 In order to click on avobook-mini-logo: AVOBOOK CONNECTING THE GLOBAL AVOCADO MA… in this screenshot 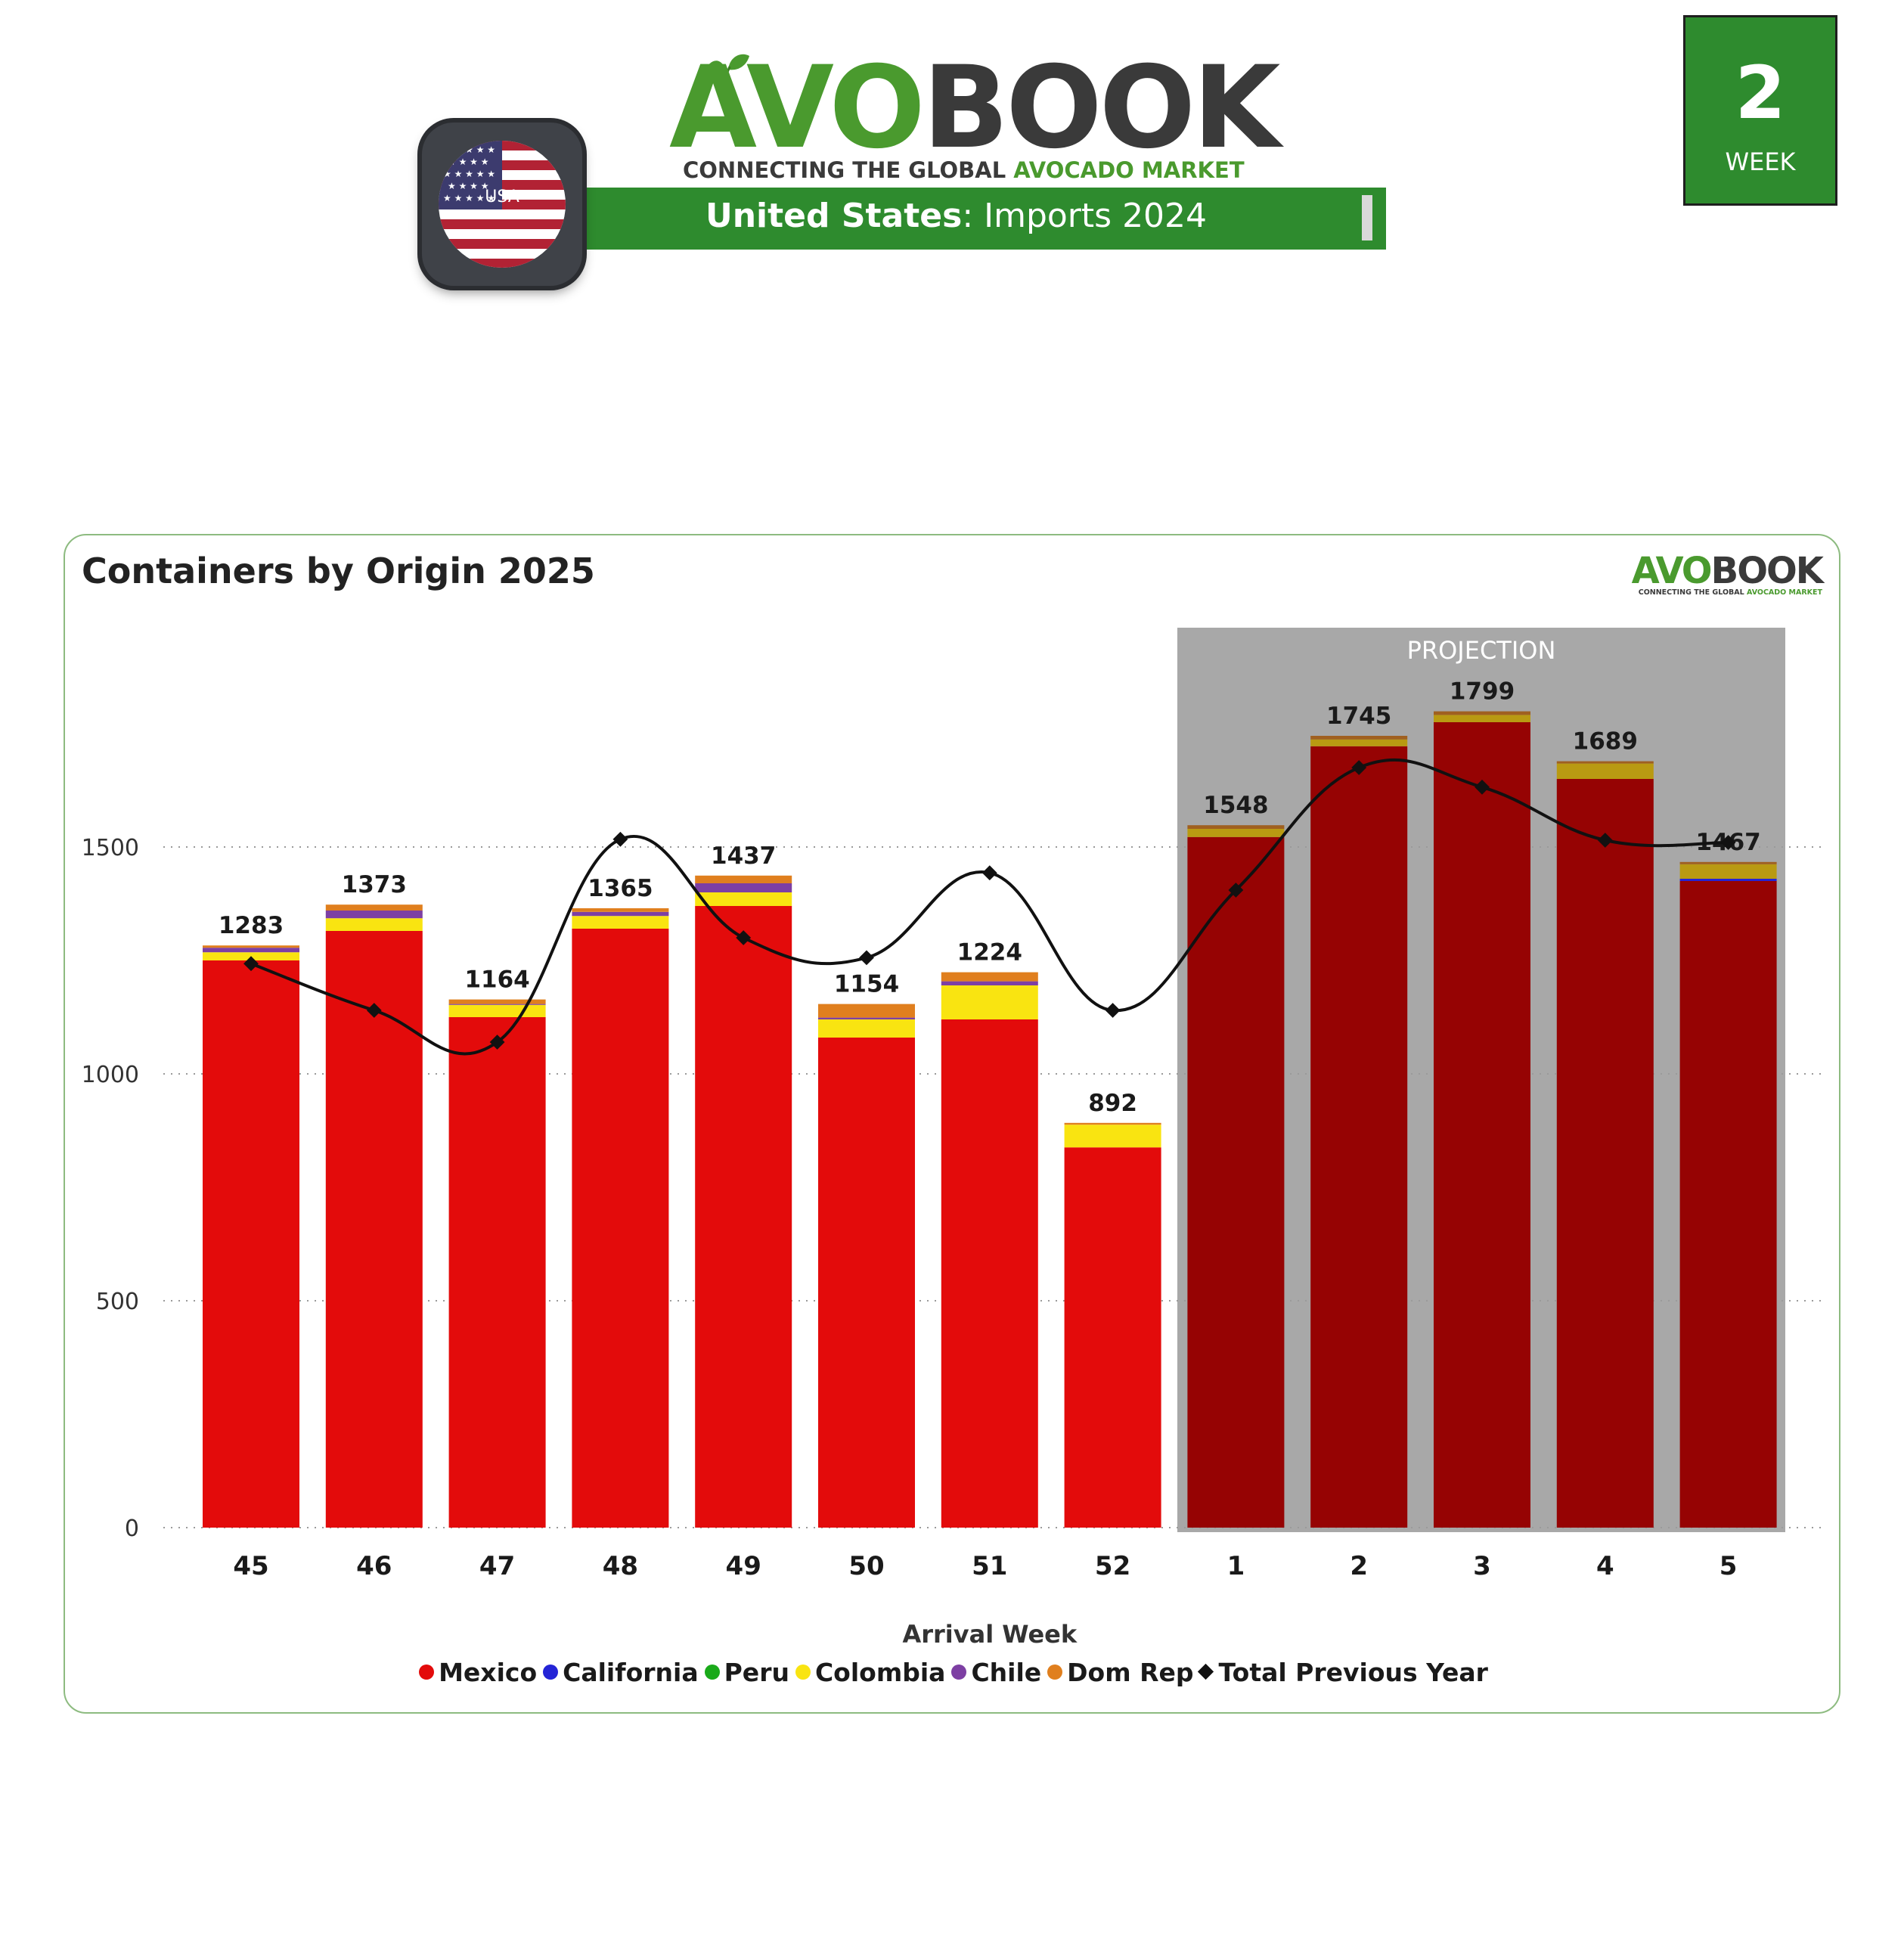, I will do `click(1727, 573)`.